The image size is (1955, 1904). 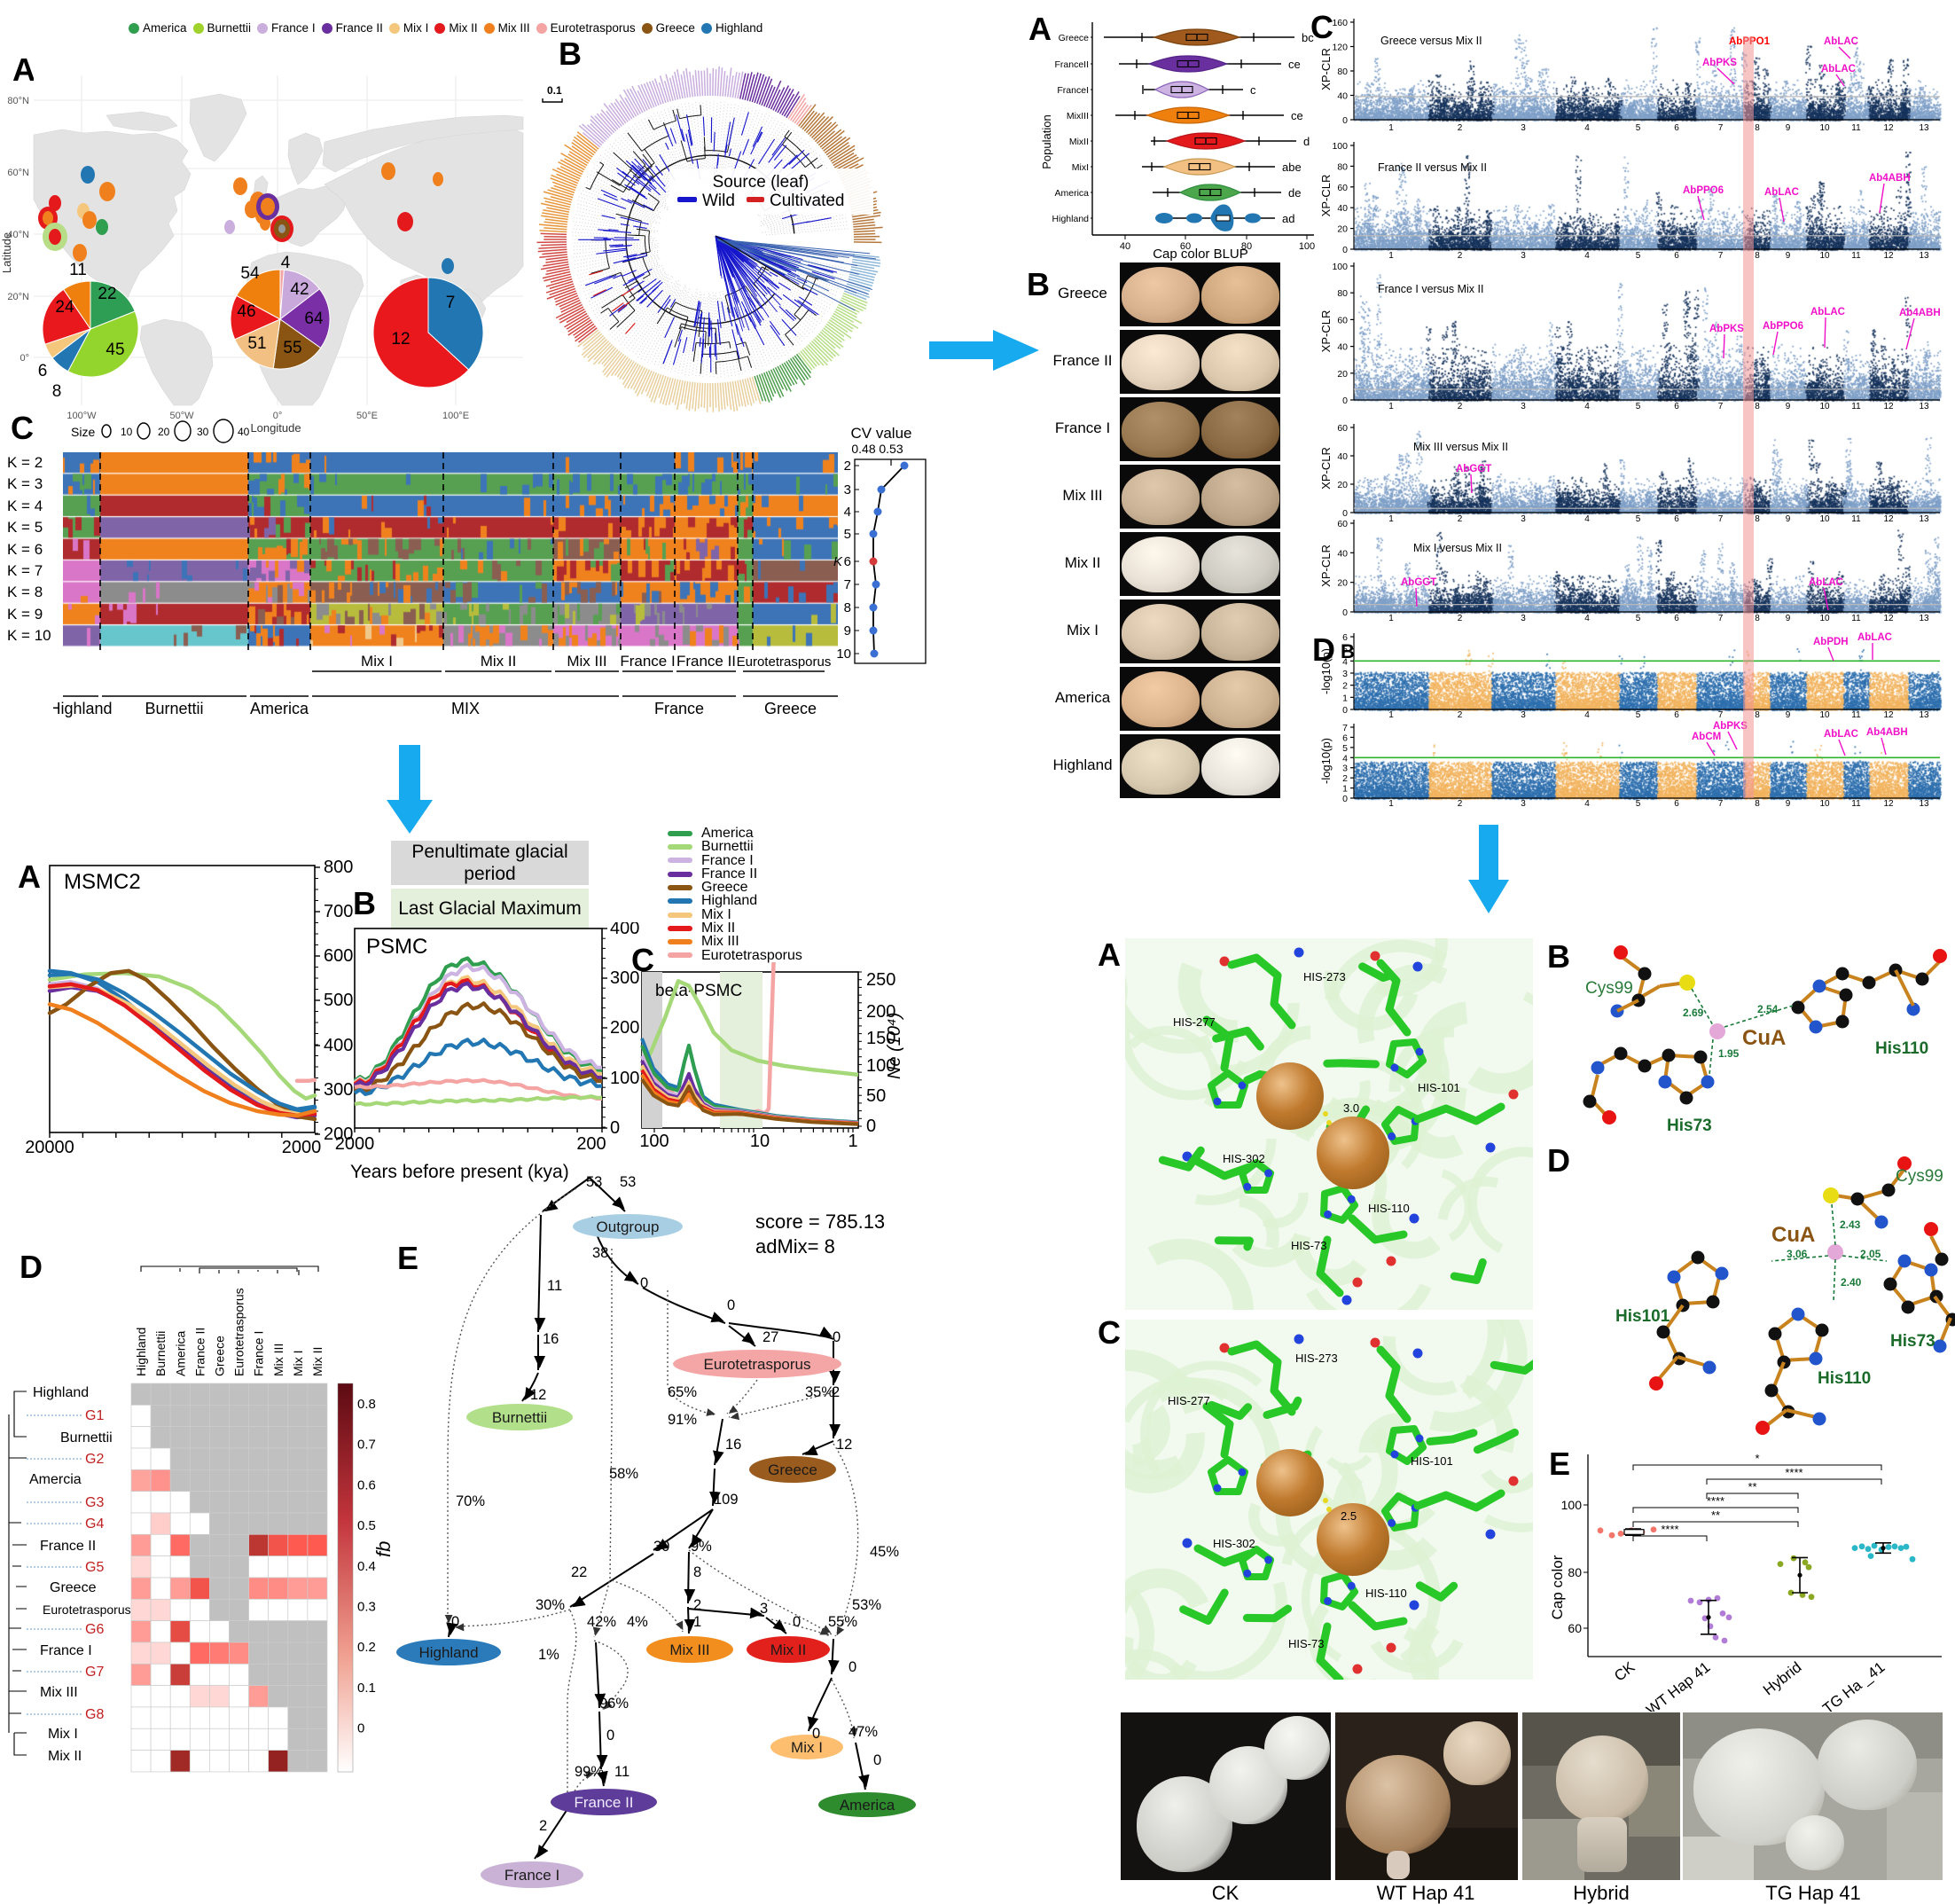 I want to click on svg-text: Mix II, so click(x=65, y=1756).